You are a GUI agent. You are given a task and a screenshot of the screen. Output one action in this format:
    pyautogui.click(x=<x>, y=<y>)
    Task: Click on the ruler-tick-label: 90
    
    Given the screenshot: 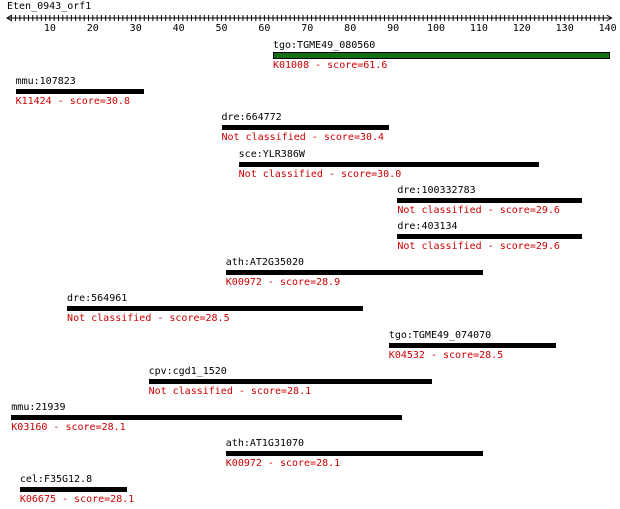 What is the action you would take?
    pyautogui.click(x=393, y=28)
    